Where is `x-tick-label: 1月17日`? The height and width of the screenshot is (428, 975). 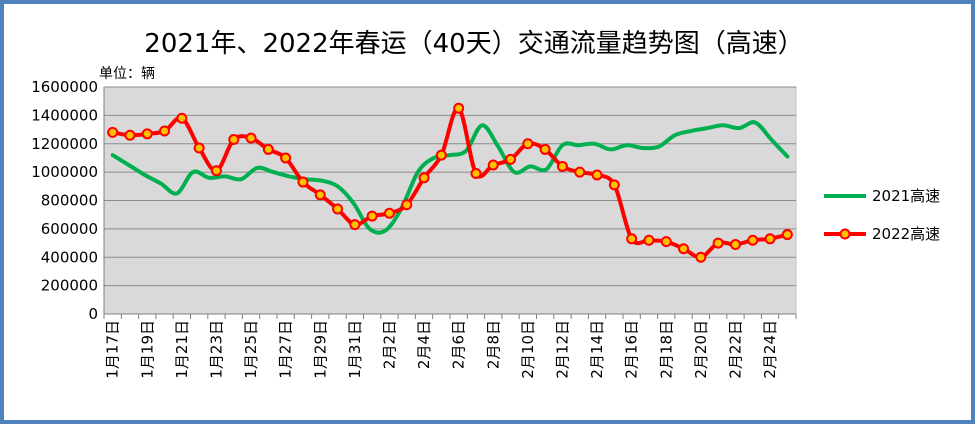 x-tick-label: 1月17日 is located at coordinates (113, 349).